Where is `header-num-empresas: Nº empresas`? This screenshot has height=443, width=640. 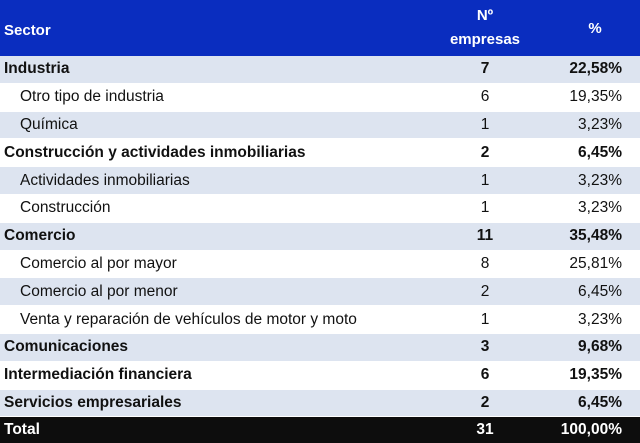
header-num-empresas: Nº empresas is located at coordinates (485, 28).